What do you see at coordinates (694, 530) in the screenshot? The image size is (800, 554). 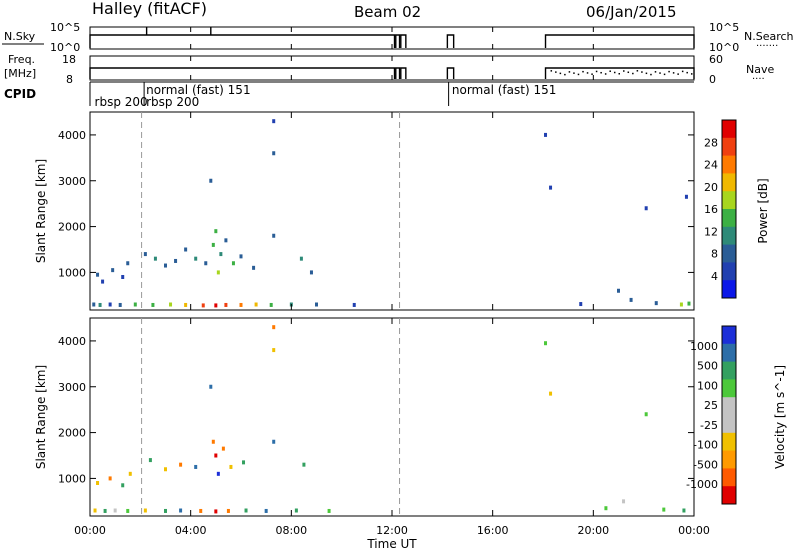 I see `x-tick-label: 00:00` at bounding box center [694, 530].